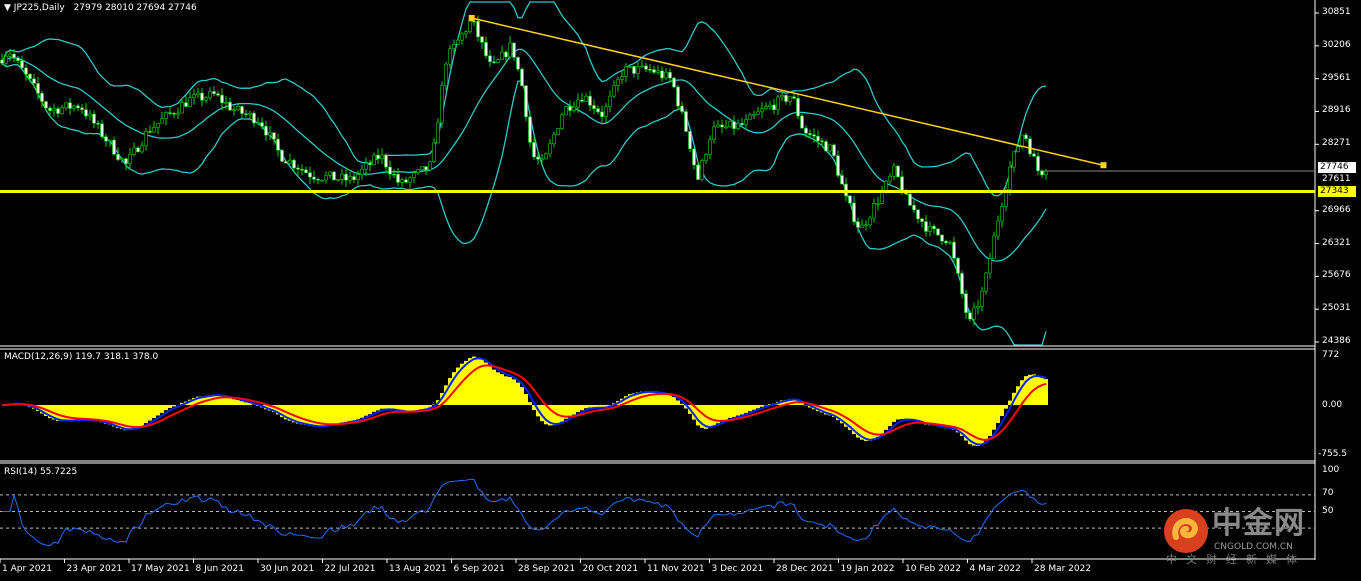  What do you see at coordinates (1337, 191) in the screenshot?
I see `support-price-label: 27343` at bounding box center [1337, 191].